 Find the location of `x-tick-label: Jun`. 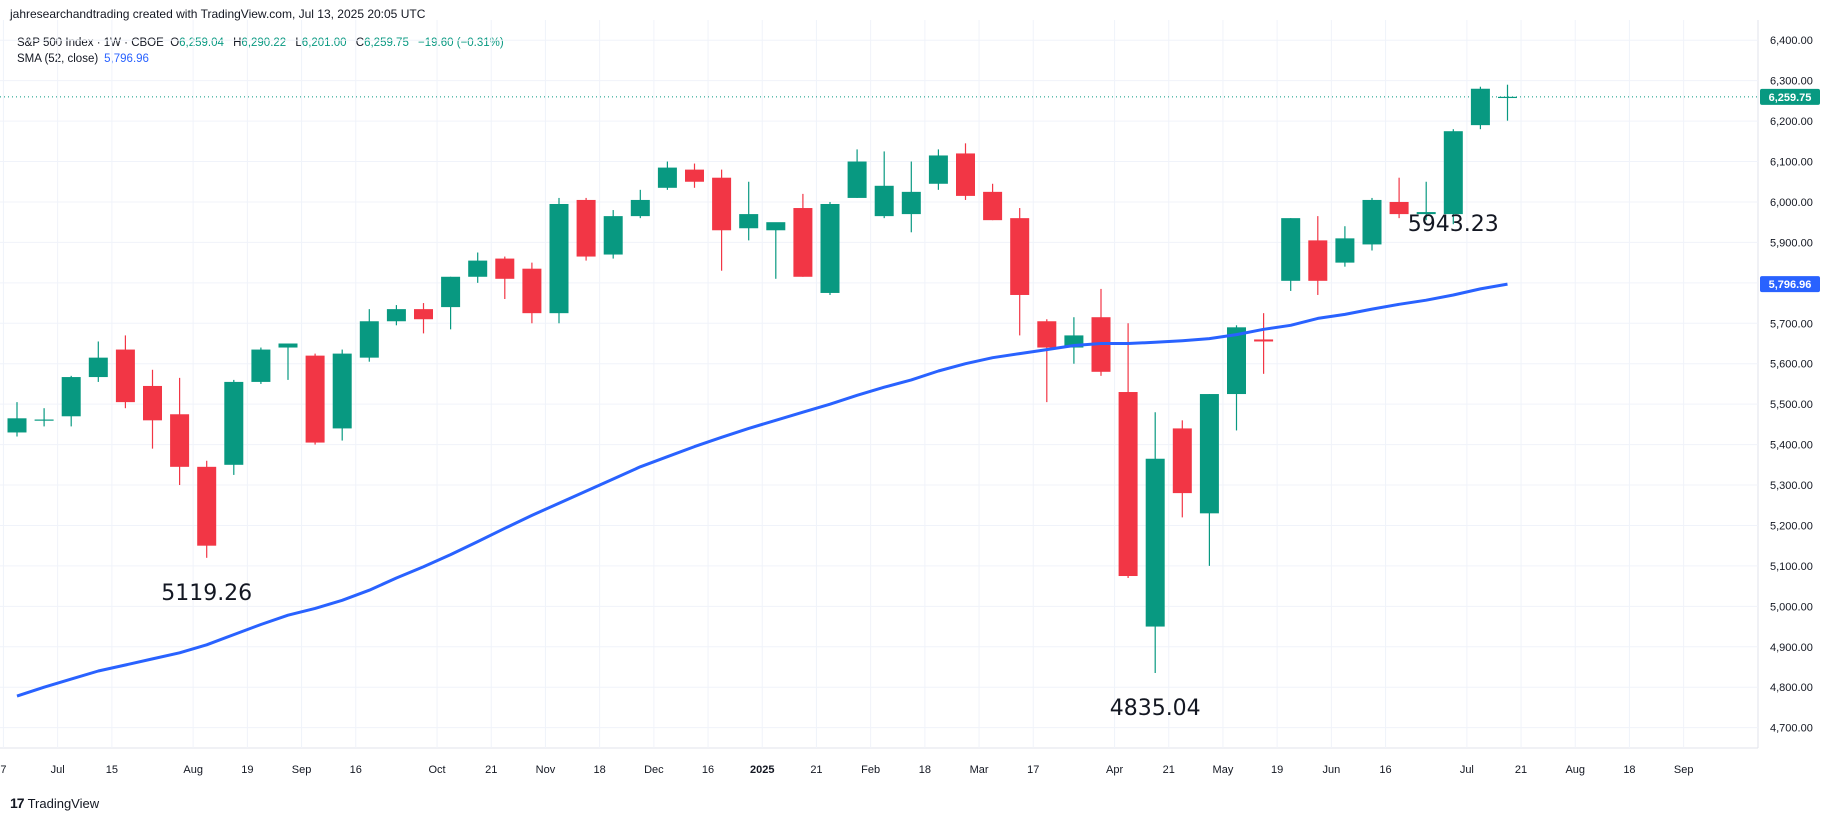

x-tick-label: Jun is located at coordinates (1331, 770).